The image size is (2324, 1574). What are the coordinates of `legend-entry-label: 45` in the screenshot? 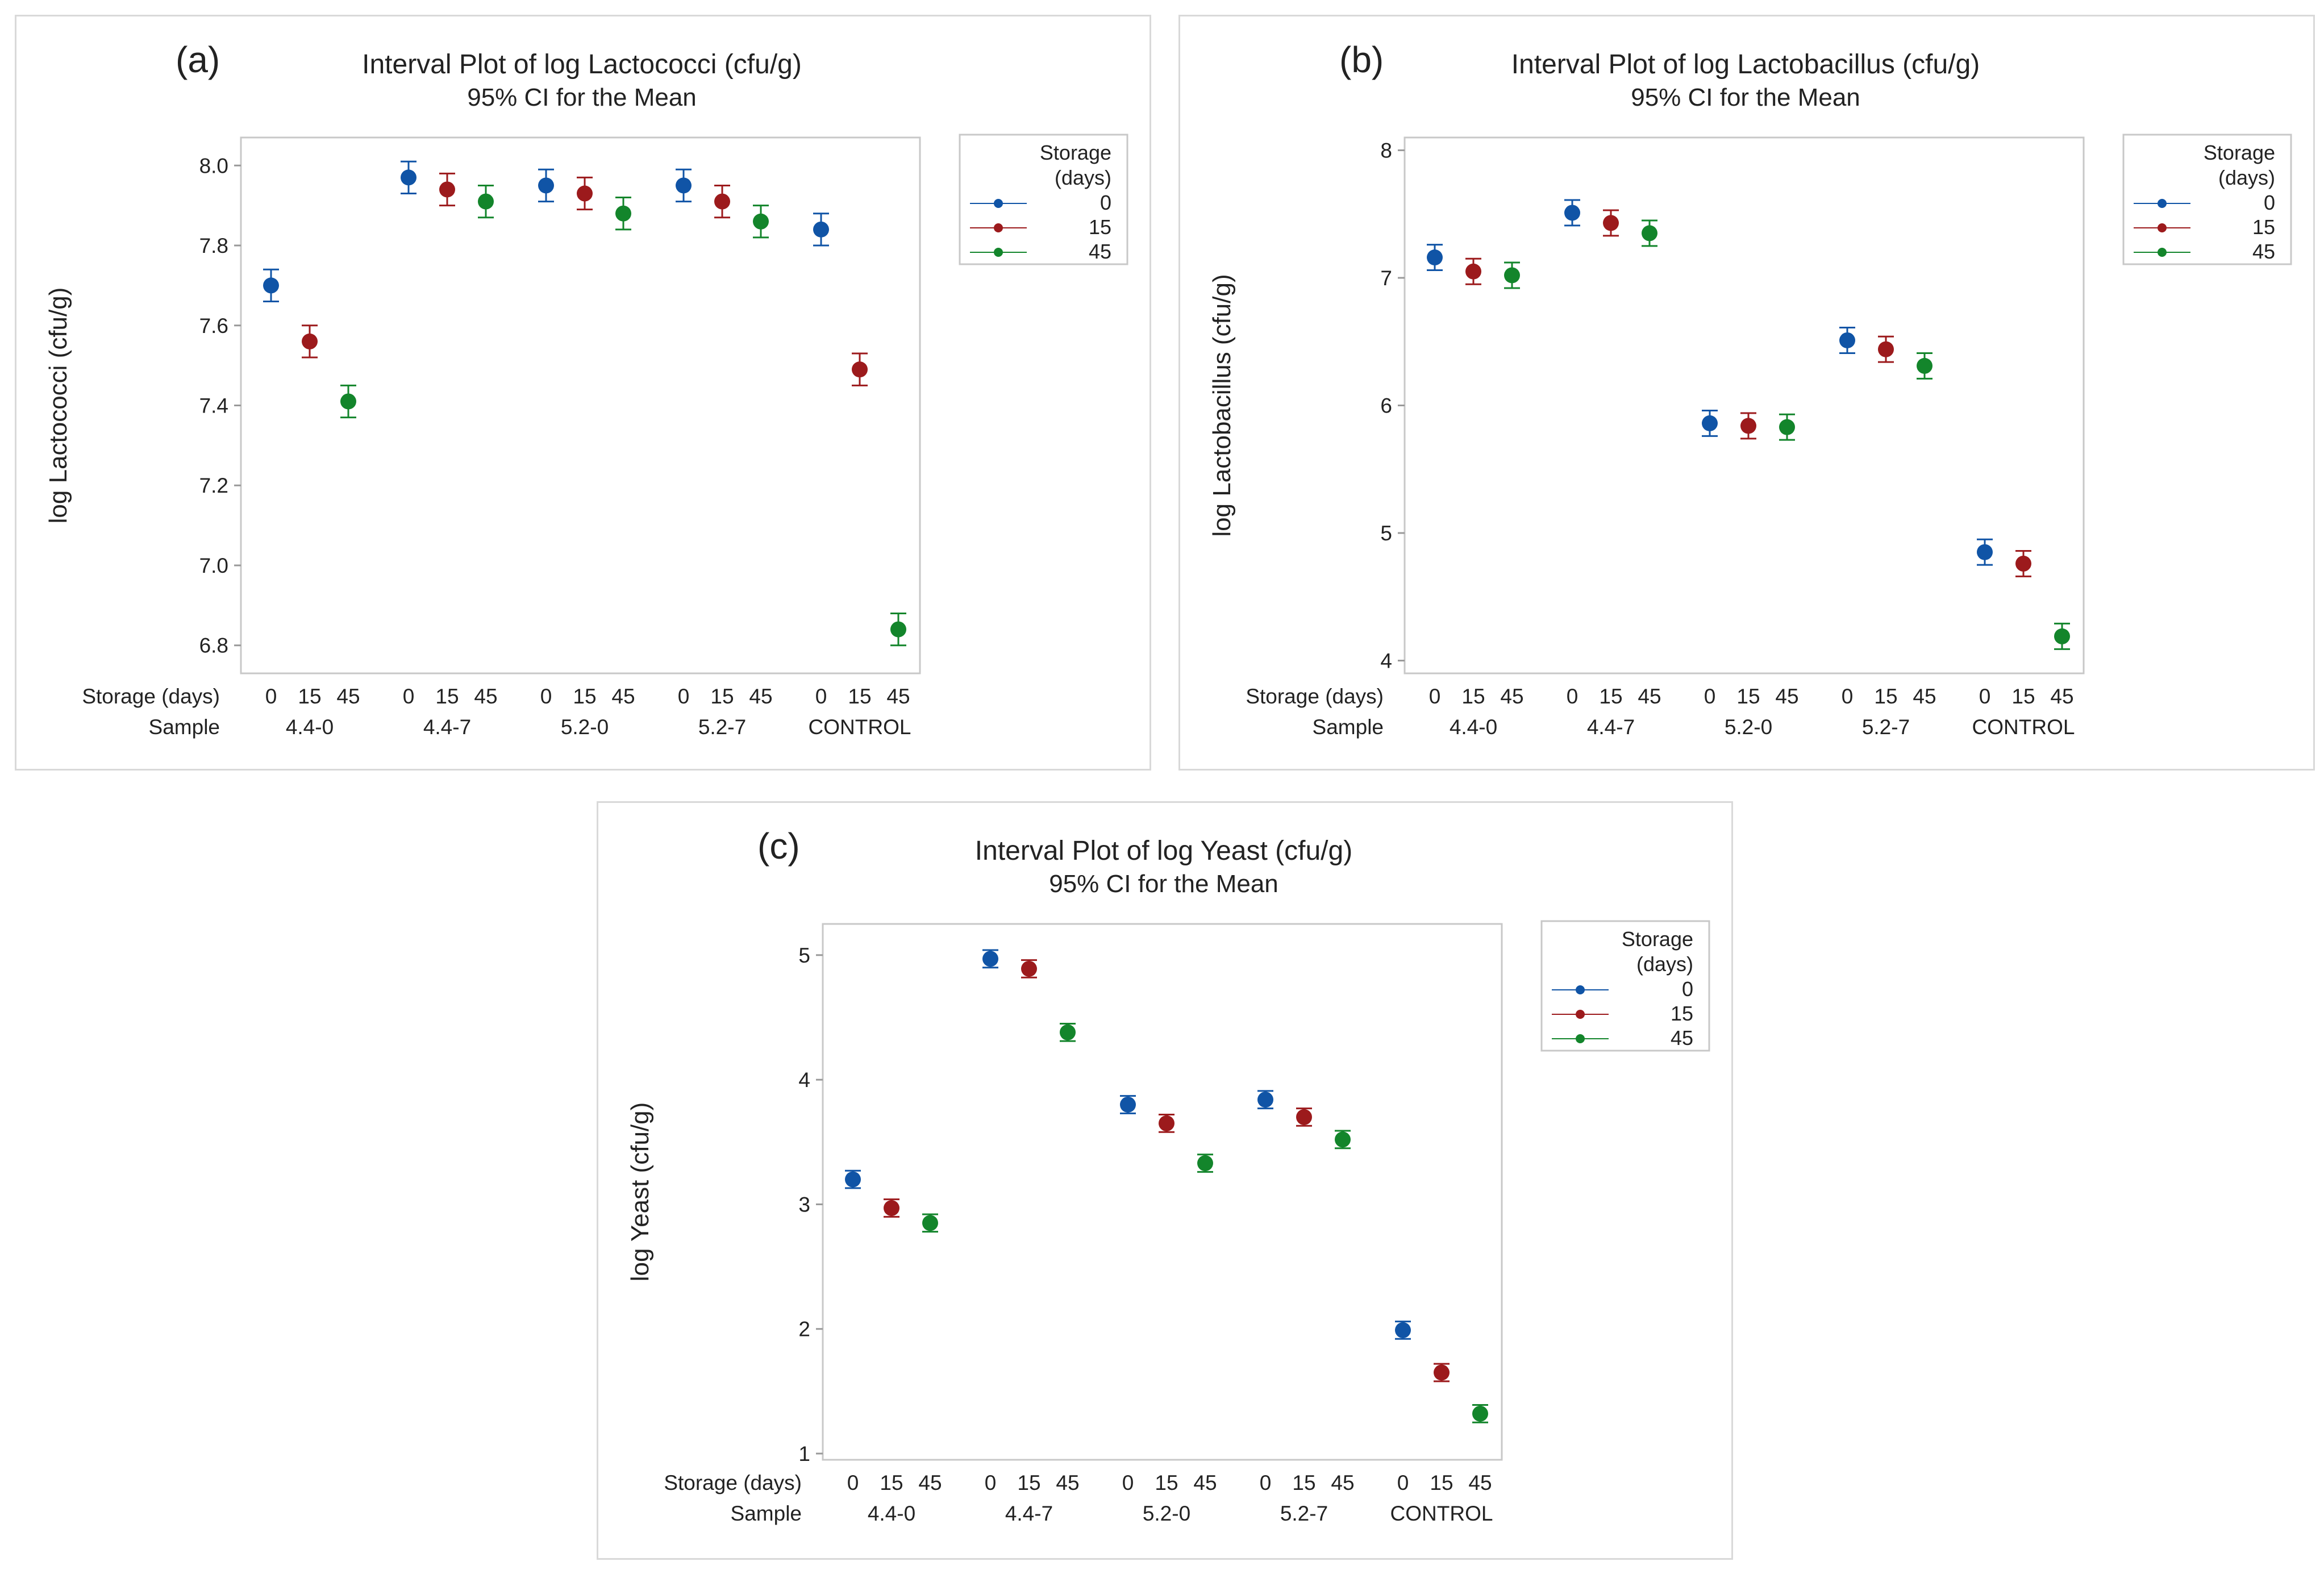 It's located at (2263, 251).